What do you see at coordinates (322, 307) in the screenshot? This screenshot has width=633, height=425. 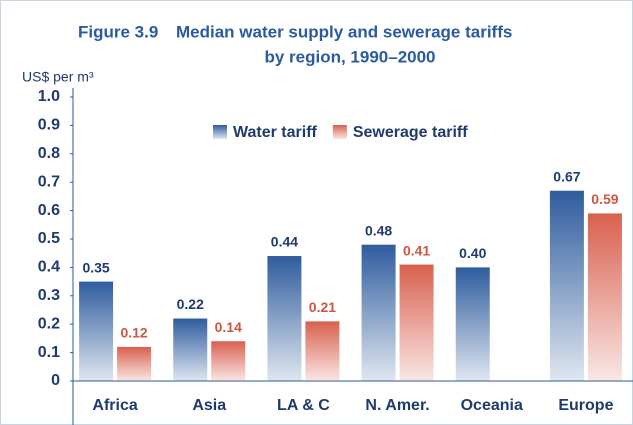 I see `data-label: 0.21` at bounding box center [322, 307].